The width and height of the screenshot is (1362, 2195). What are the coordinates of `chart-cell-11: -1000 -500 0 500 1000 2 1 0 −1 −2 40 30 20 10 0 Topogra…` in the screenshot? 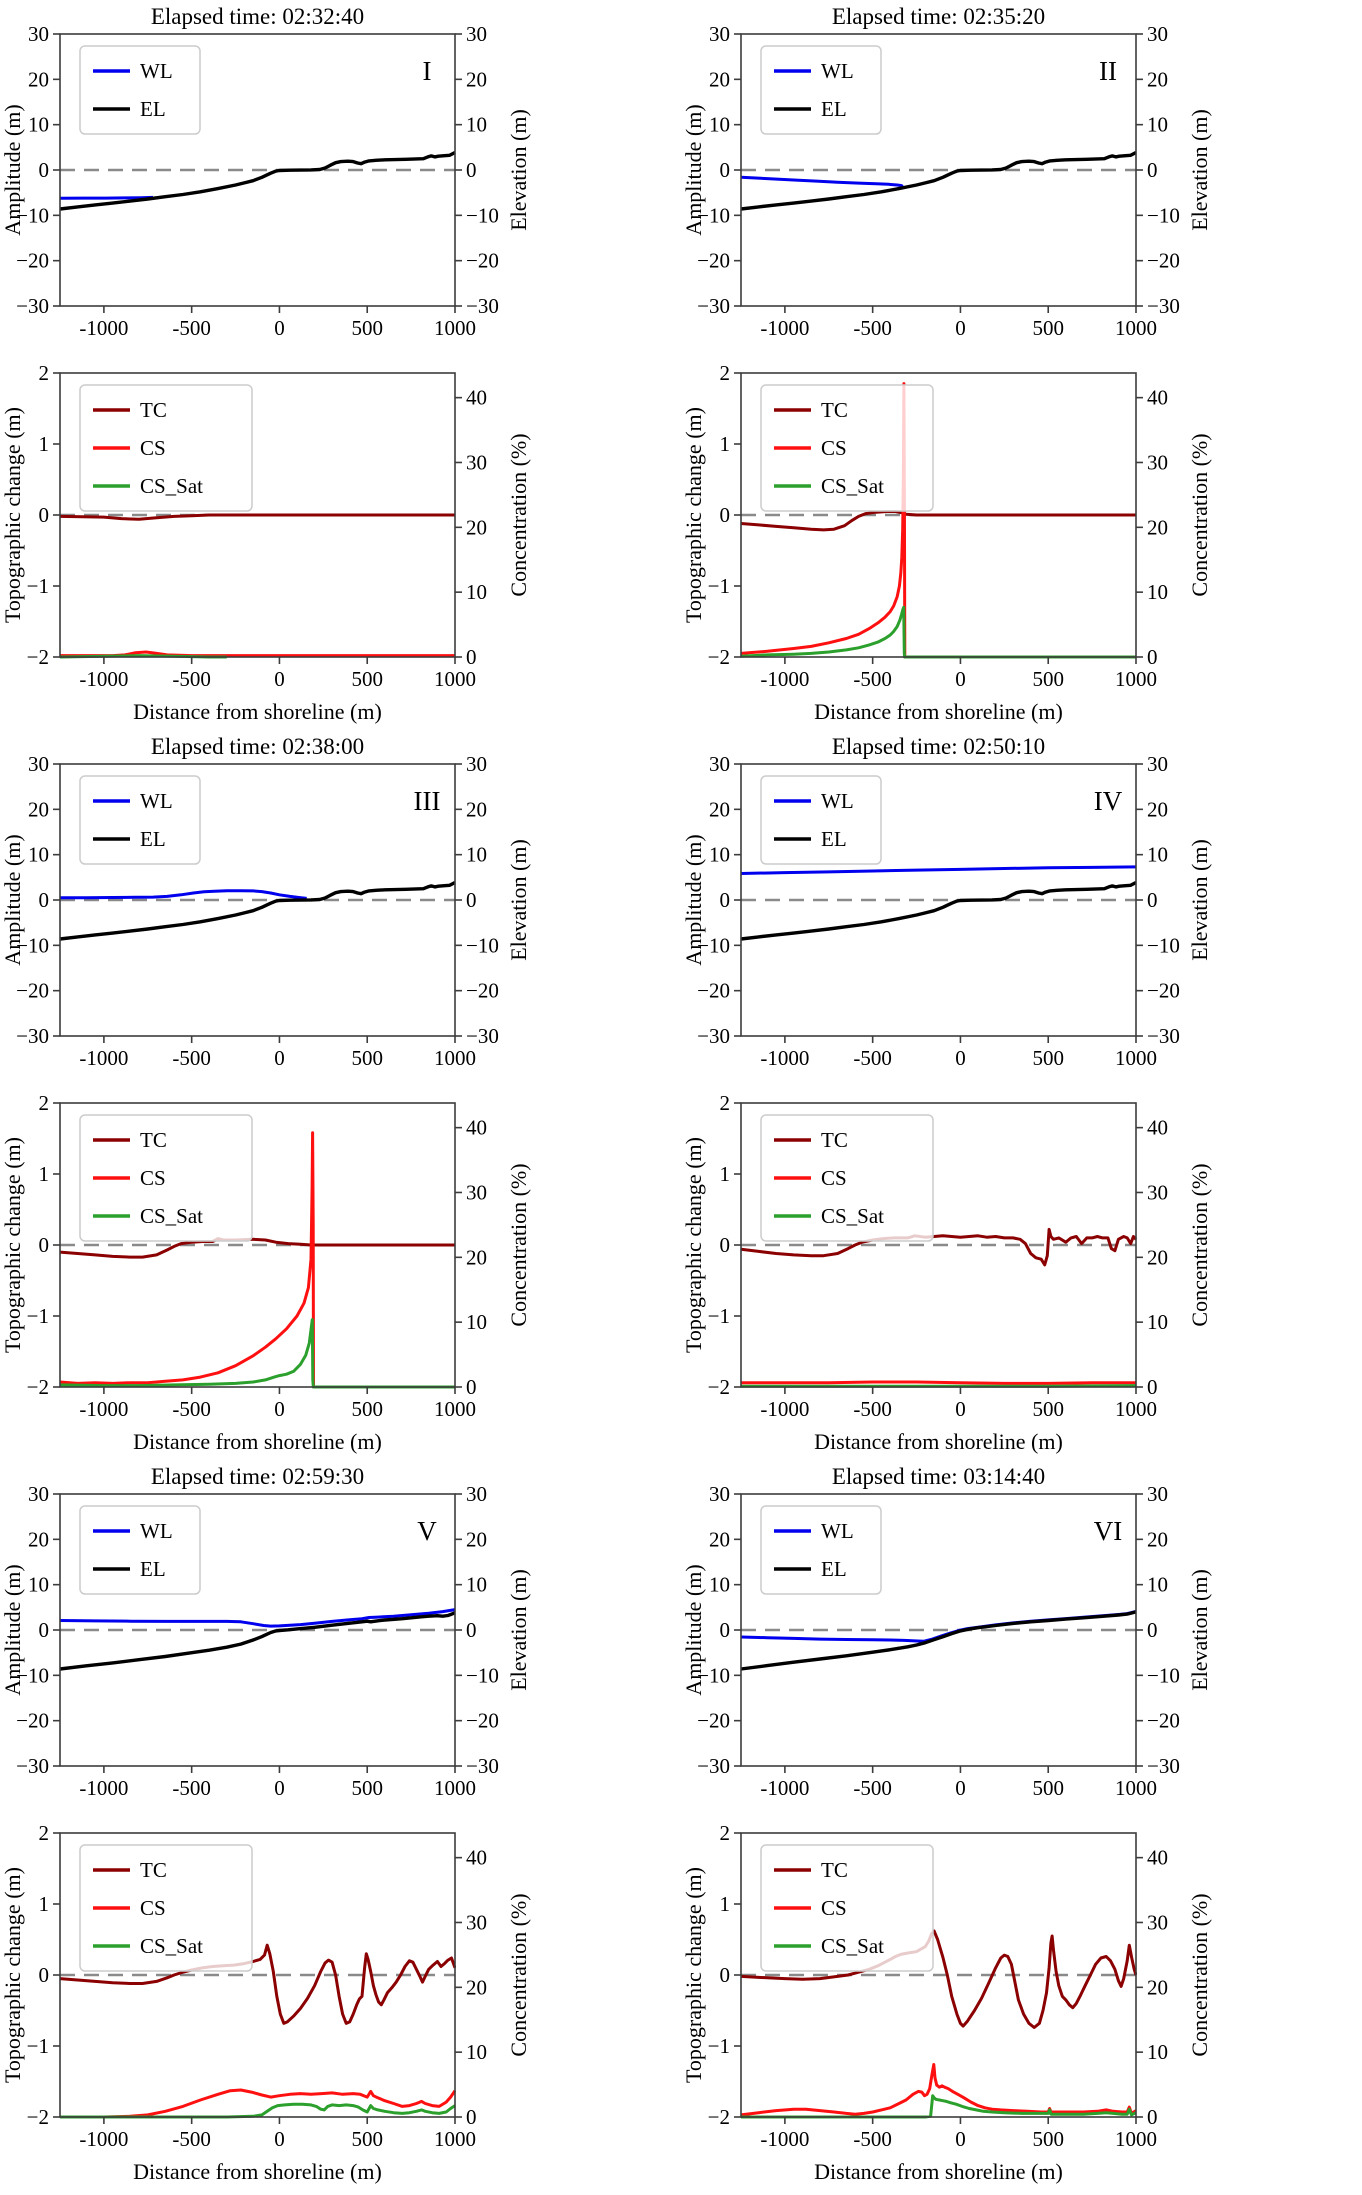 It's located at (1021, 1997).